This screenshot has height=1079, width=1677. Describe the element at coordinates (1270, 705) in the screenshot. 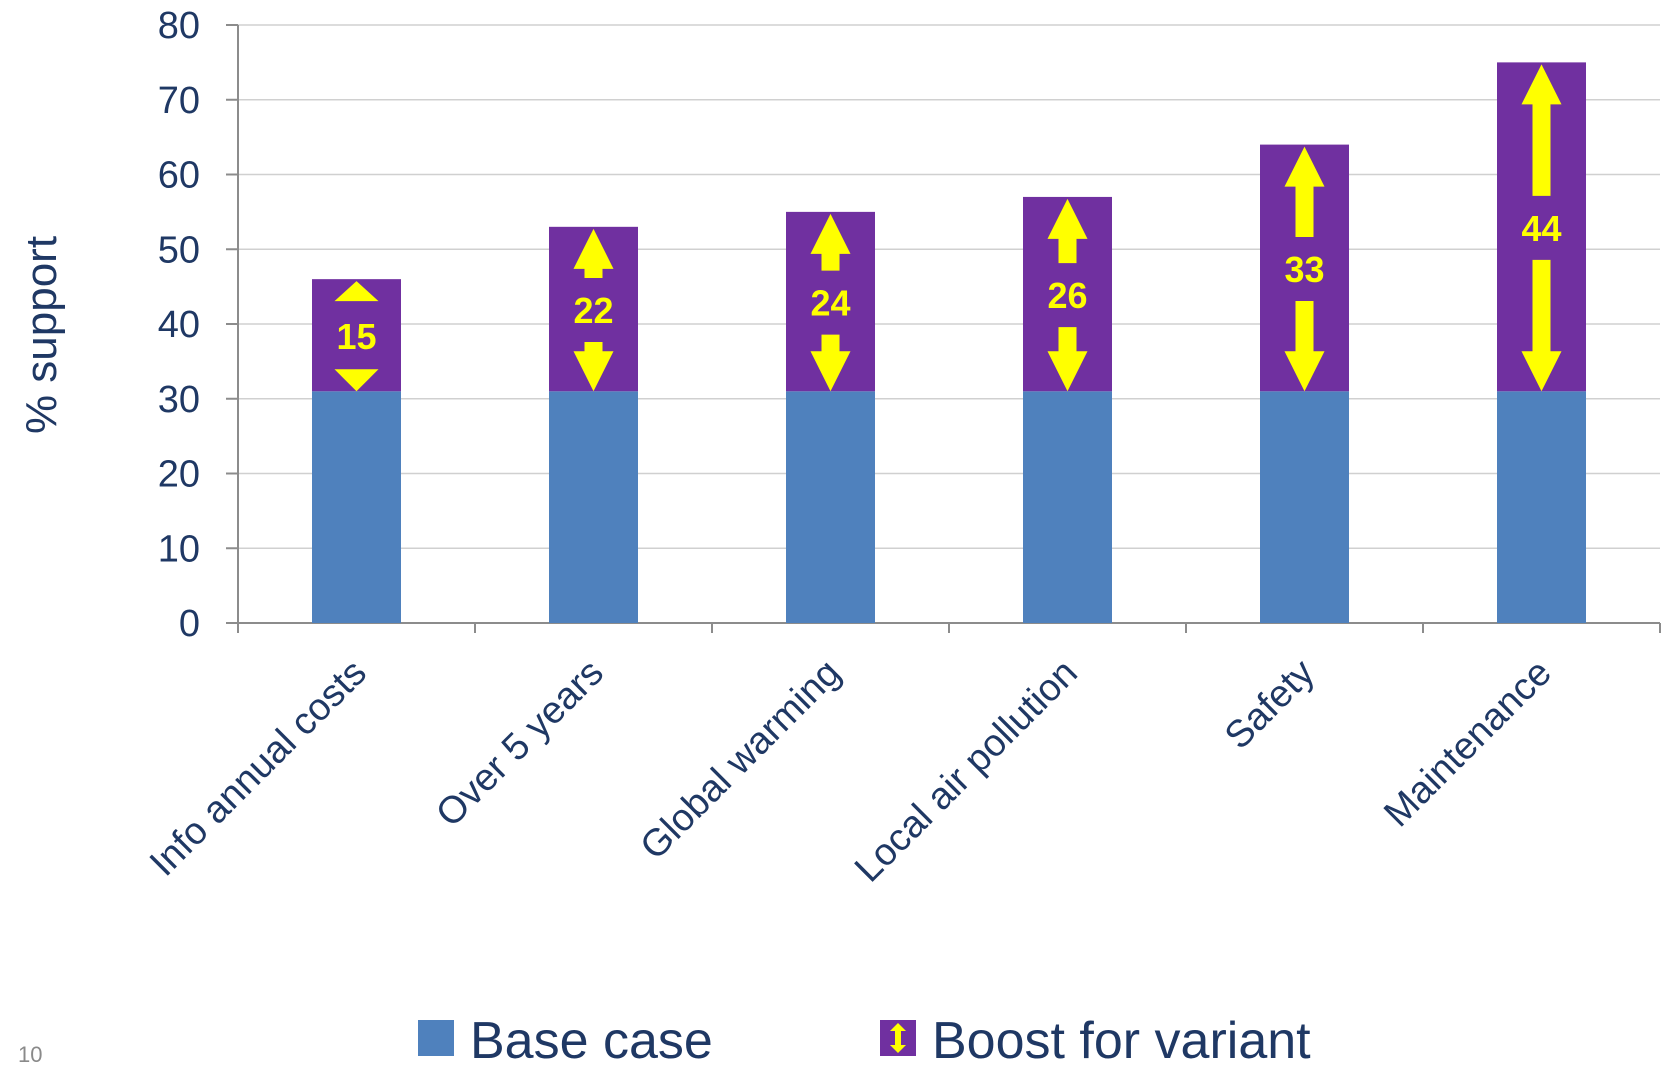

I see `x-category-label: Safety` at that location.